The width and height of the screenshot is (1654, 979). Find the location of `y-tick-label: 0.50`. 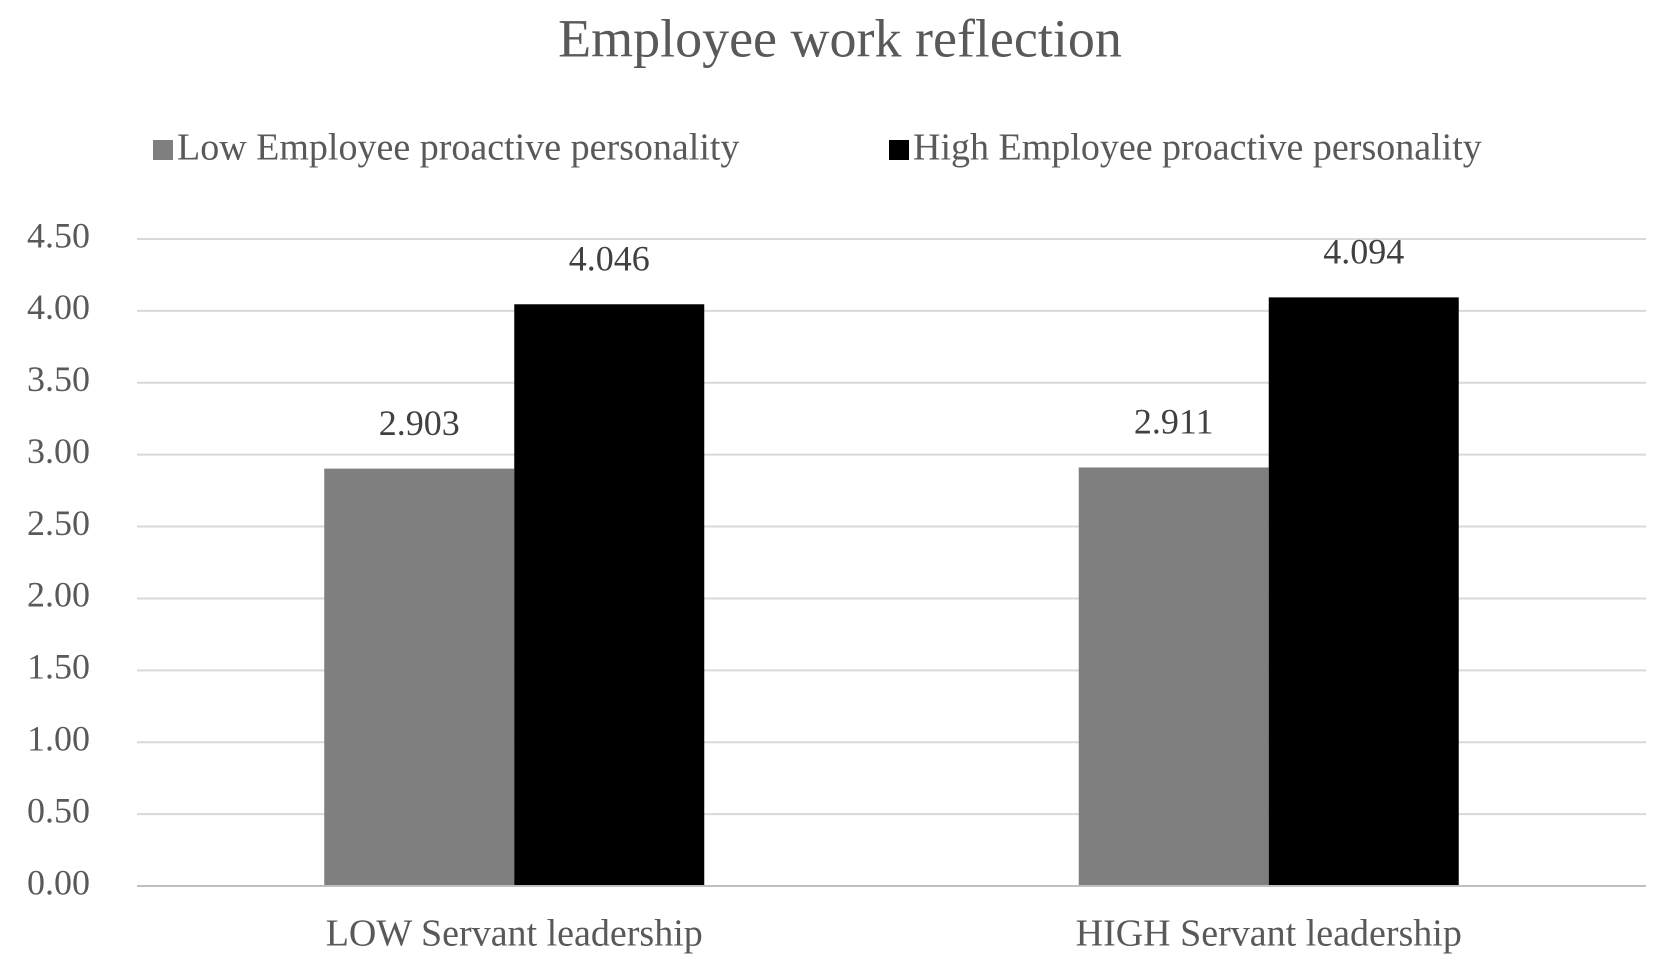

y-tick-label: 0.50 is located at coordinates (58, 810).